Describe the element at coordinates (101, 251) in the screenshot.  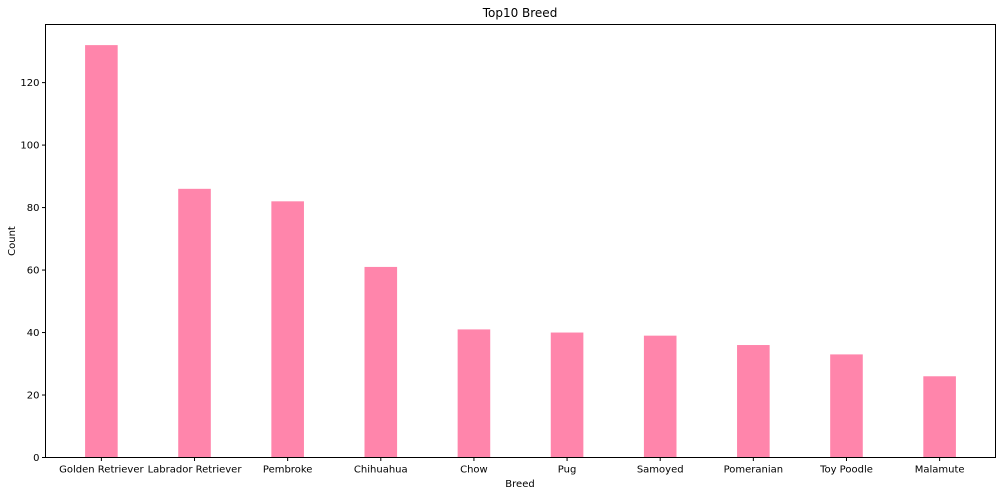
I see `bar-golden-retriever` at that location.